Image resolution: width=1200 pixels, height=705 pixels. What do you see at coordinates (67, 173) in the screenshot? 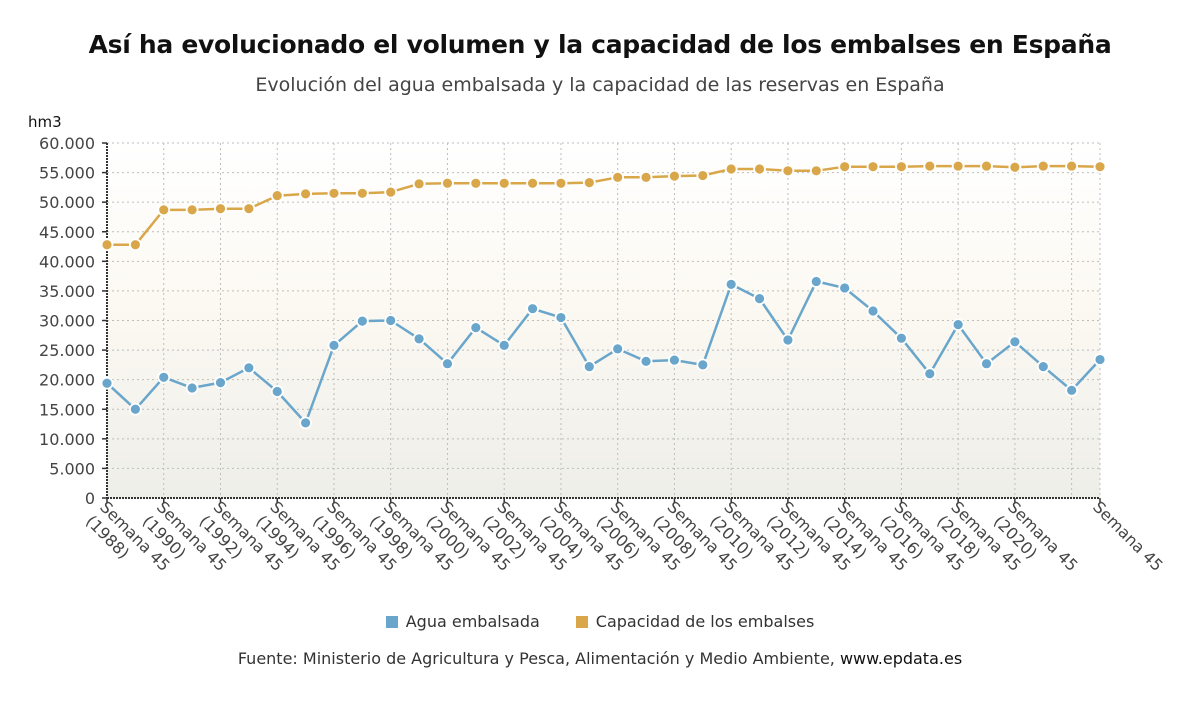
I see `y-tick-label: 55.000` at bounding box center [67, 173].